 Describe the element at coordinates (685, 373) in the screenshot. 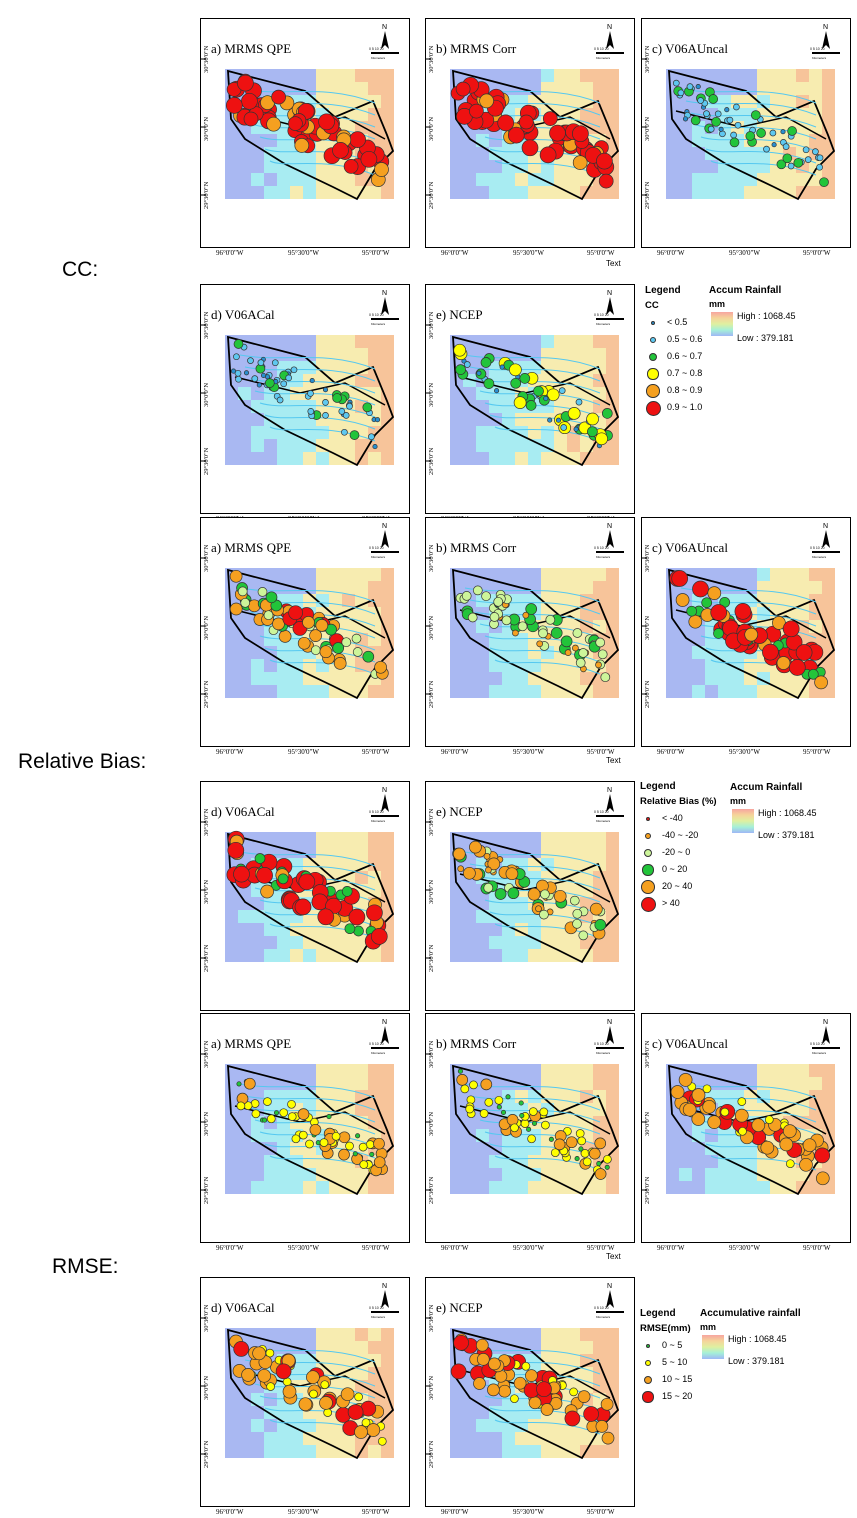

I see `legend-item-label: 0.7 ~ 0.8` at that location.